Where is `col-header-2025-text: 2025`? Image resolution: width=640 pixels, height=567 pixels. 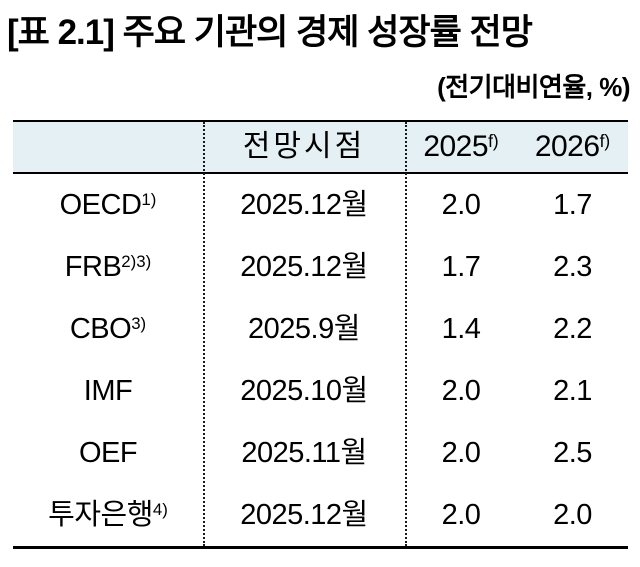 col-header-2025-text: 2025 is located at coordinates (456, 146).